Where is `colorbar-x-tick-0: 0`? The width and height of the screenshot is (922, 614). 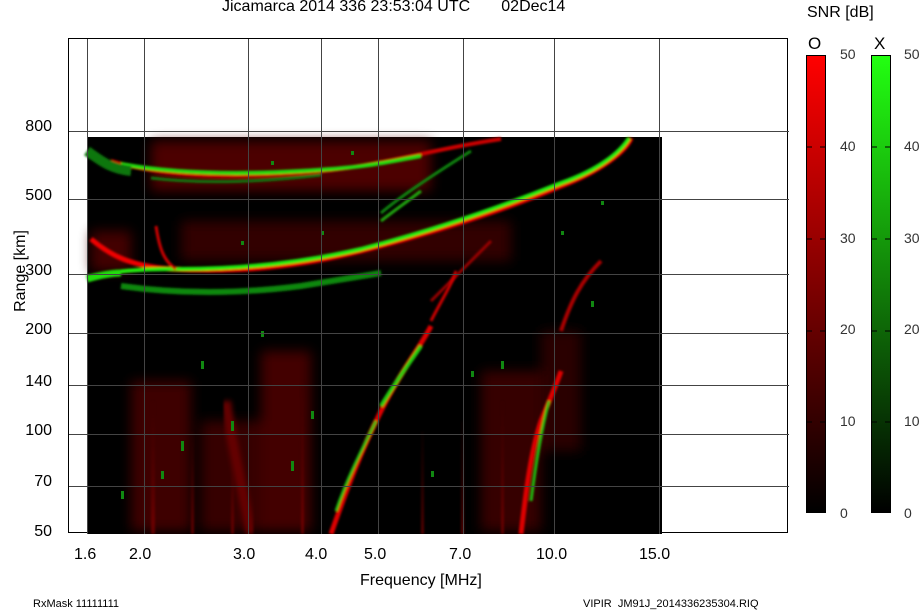
colorbar-x-tick-0: 0 is located at coordinates (908, 513).